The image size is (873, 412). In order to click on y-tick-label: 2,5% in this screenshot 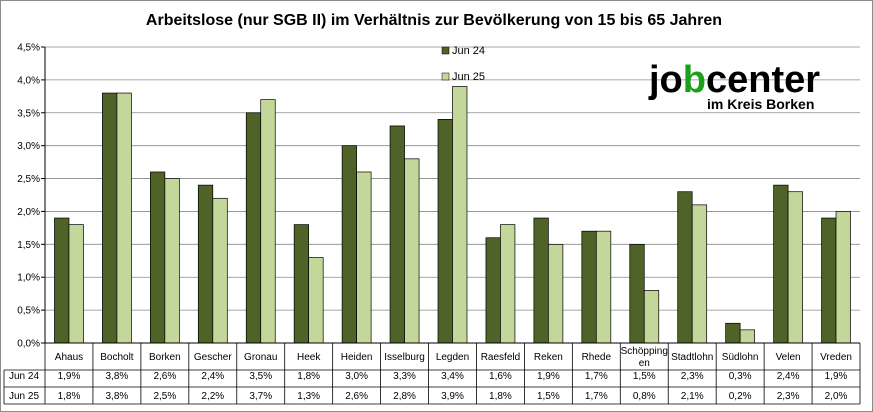, I will do `click(28, 179)`.